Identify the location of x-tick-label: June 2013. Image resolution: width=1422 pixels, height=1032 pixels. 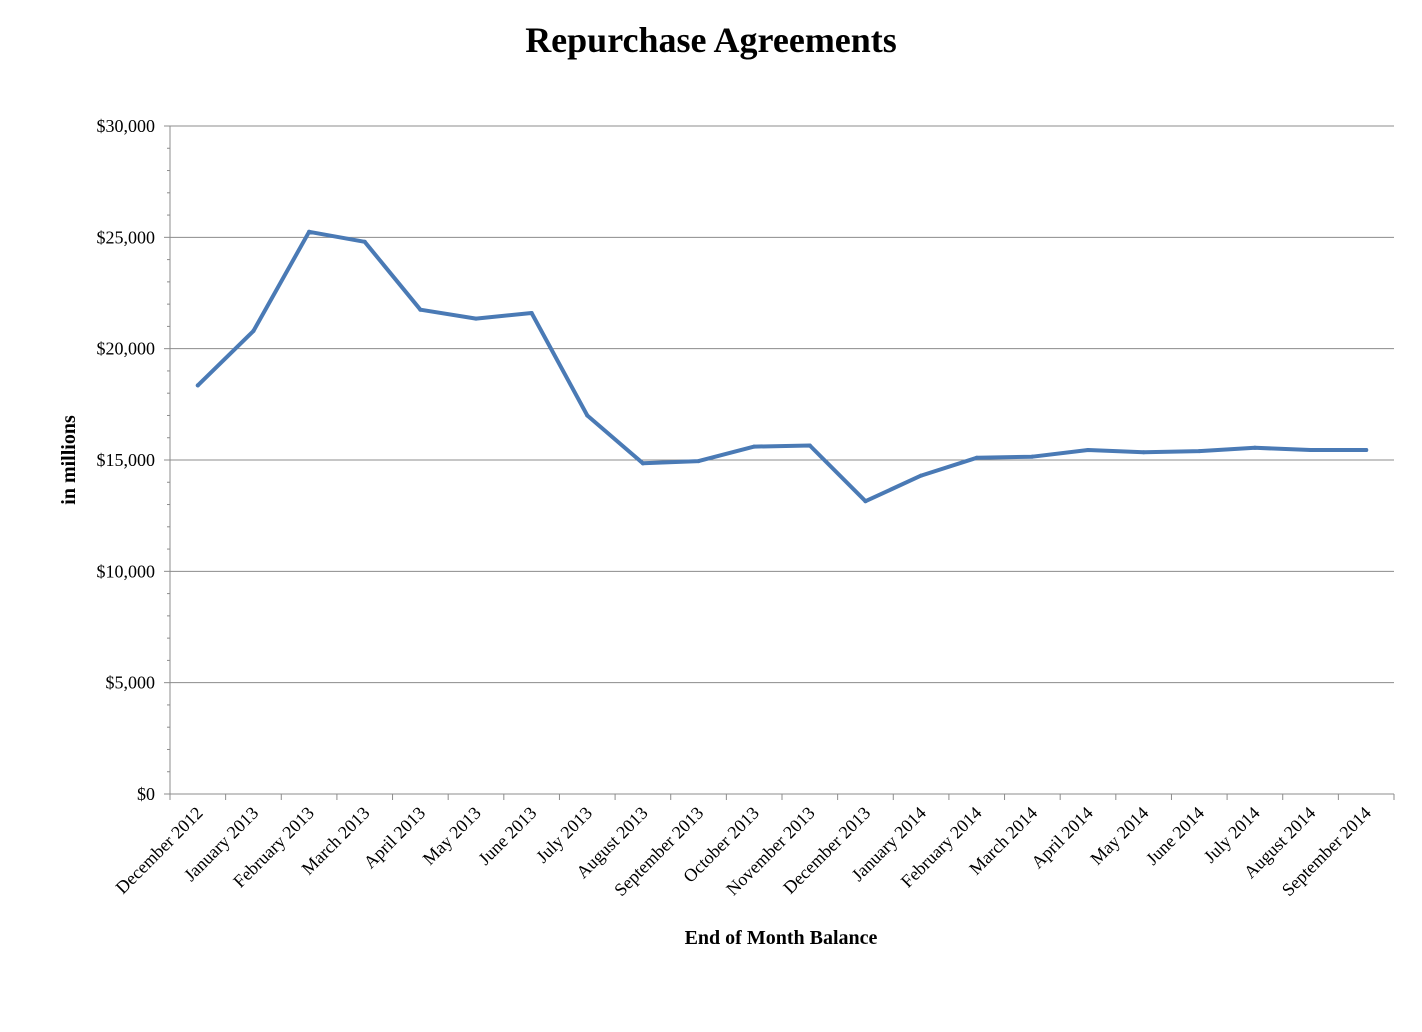
(507, 836).